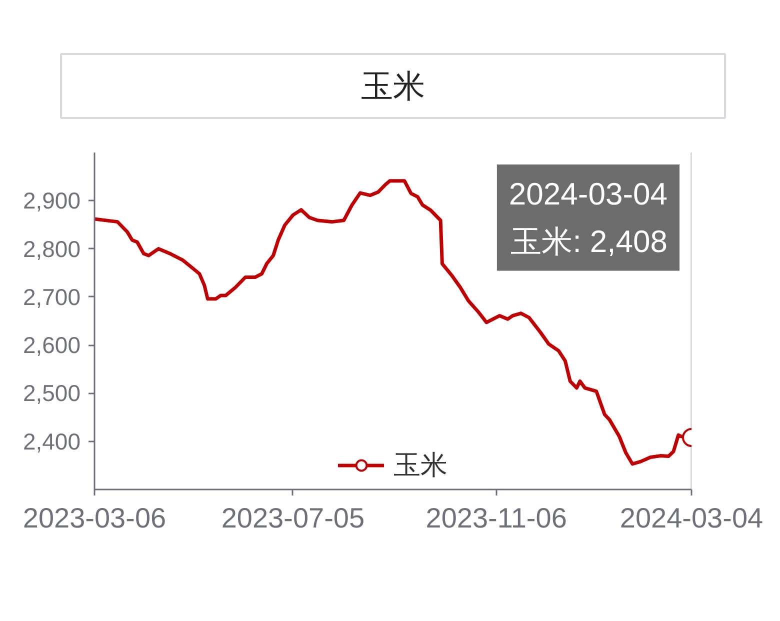 The width and height of the screenshot is (780, 621). I want to click on annotation: 2024-03-04 玉米: 2,408, so click(588, 217).